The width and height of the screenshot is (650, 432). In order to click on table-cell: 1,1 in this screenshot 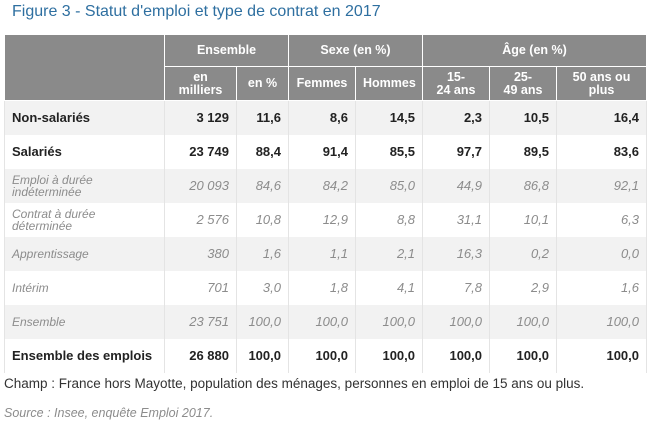, I will do `click(322, 253)`.